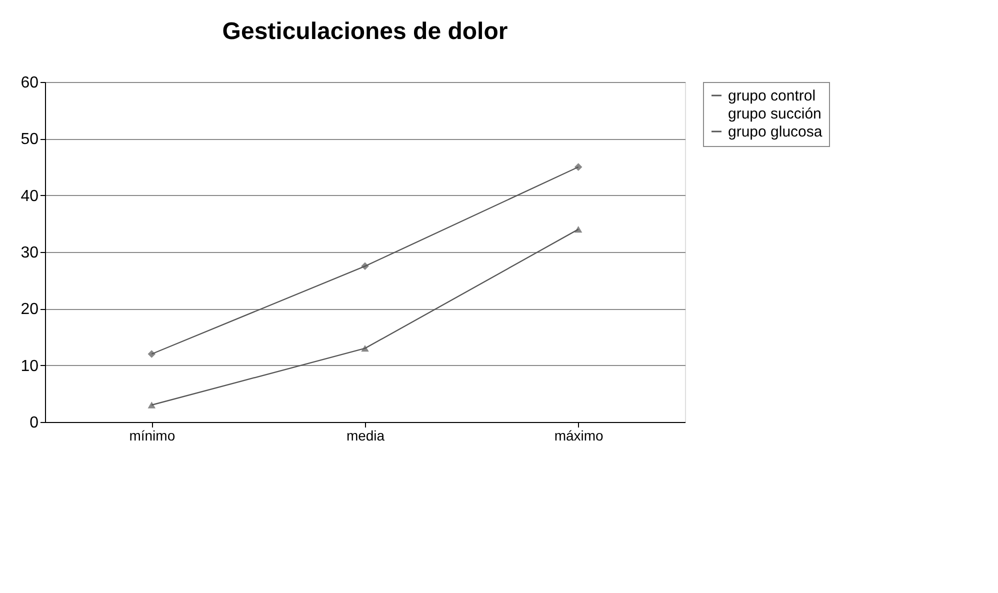 This screenshot has height=593, width=998. What do you see at coordinates (34, 423) in the screenshot?
I see `y-tick-label: 0` at bounding box center [34, 423].